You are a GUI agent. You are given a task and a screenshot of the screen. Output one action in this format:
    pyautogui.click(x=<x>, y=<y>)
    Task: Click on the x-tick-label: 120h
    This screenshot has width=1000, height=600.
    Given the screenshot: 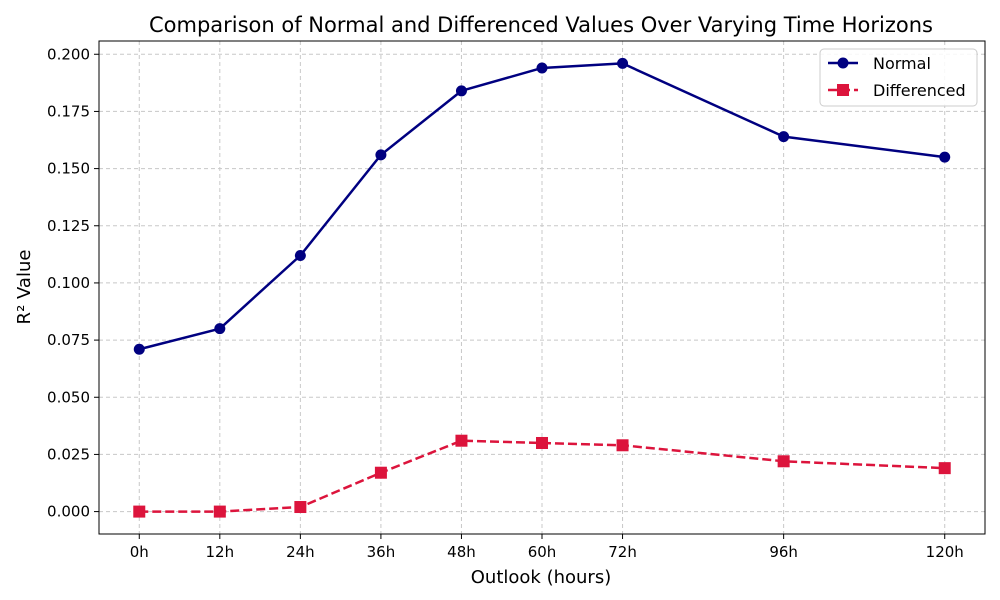 What is the action you would take?
    pyautogui.click(x=945, y=552)
    